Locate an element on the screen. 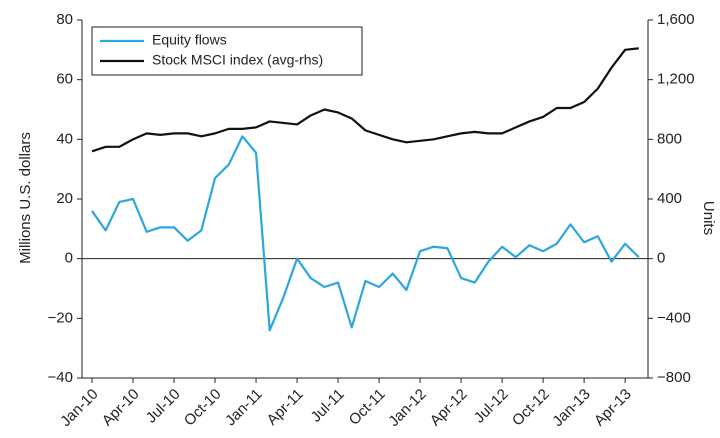 The height and width of the screenshot is (438, 720). y2-tick-label: 1,200 is located at coordinates (676, 79).